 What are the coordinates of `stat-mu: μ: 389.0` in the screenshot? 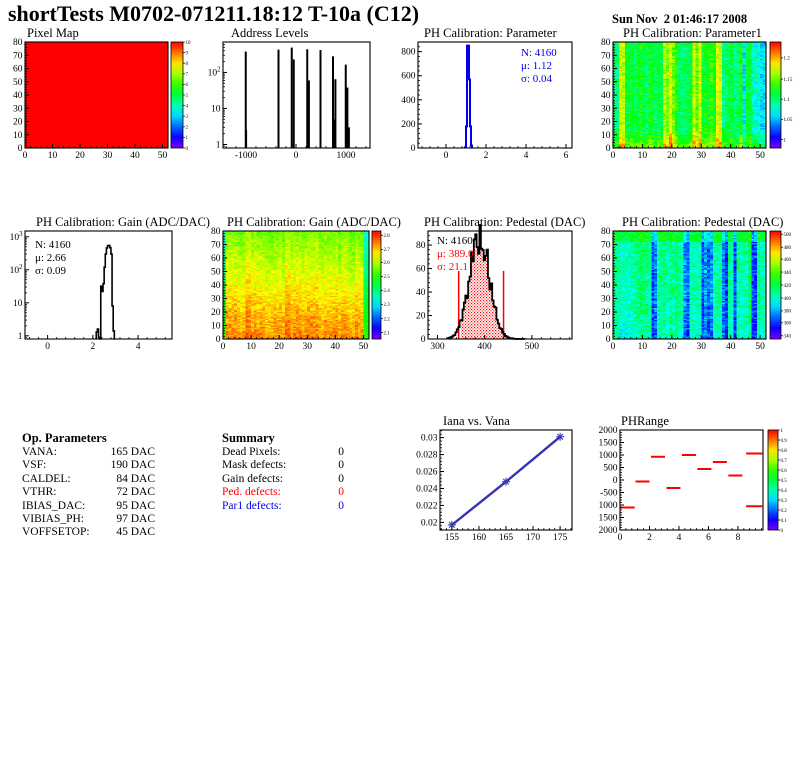 It's located at (455, 254).